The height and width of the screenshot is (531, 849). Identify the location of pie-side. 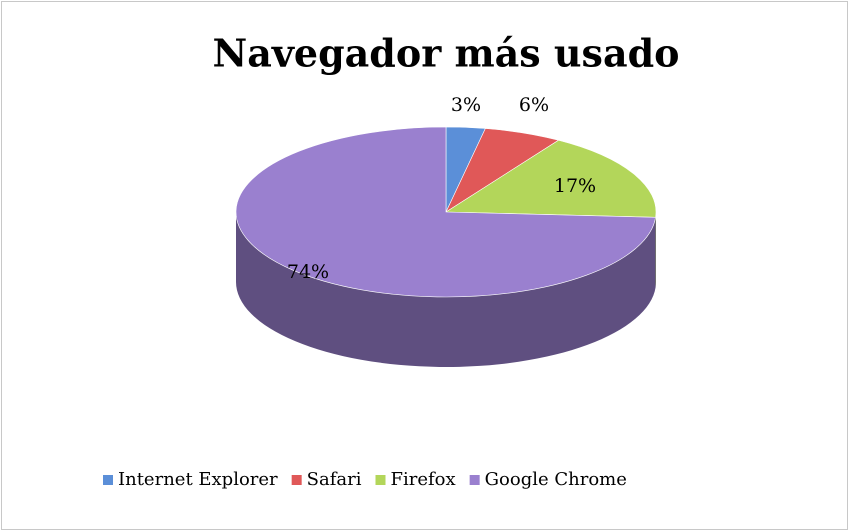
(445, 290).